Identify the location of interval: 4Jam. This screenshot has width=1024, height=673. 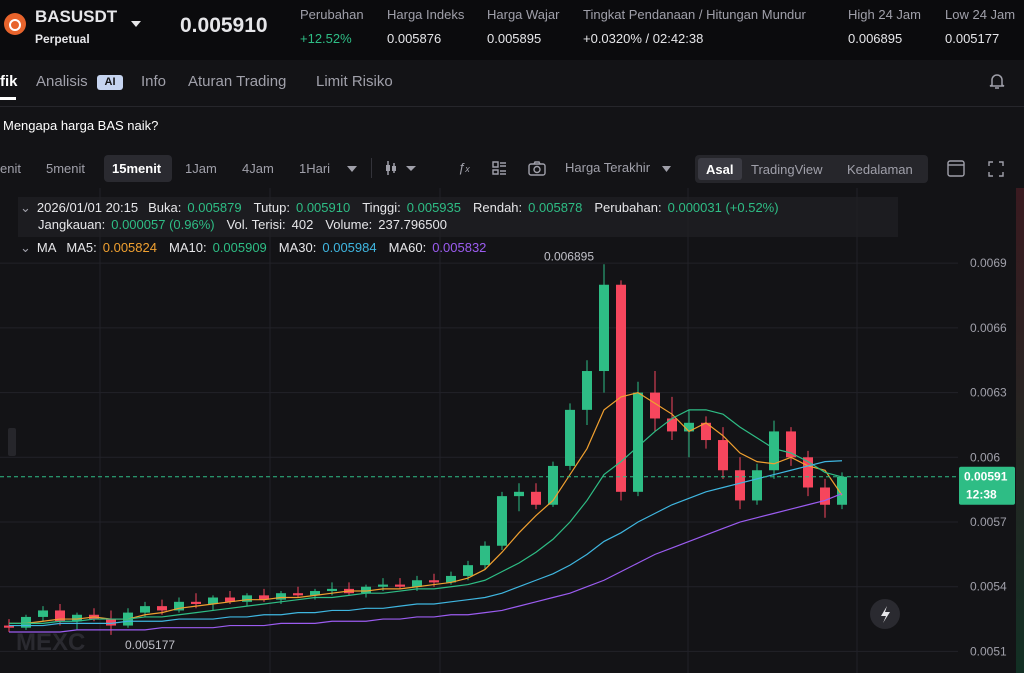
(258, 168).